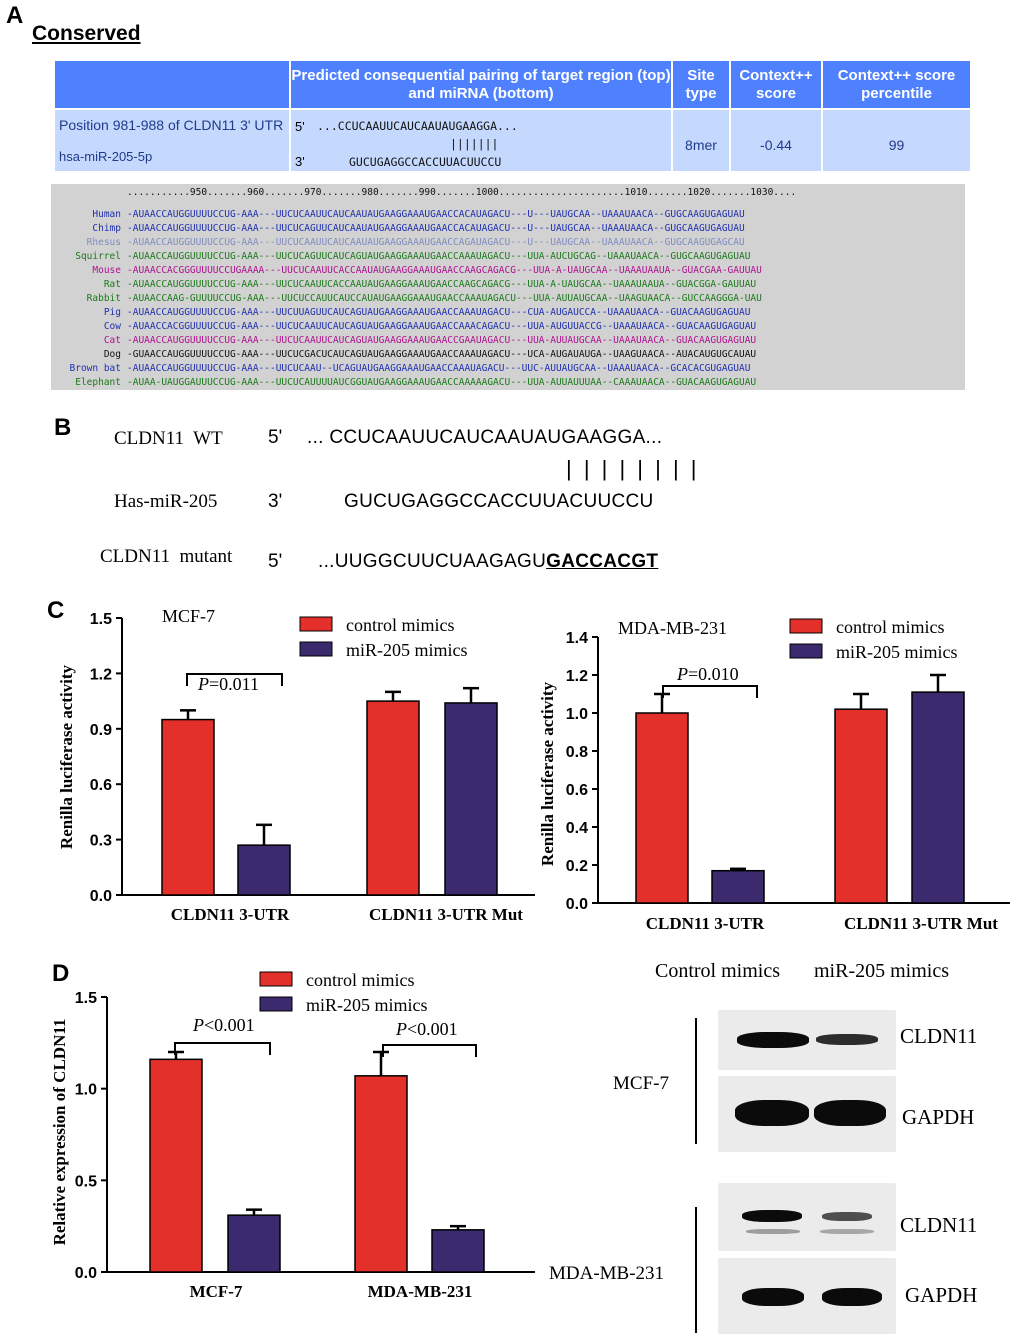 This screenshot has width=1020, height=1340. I want to click on p-value-label: P<0.001, so click(223, 1025).